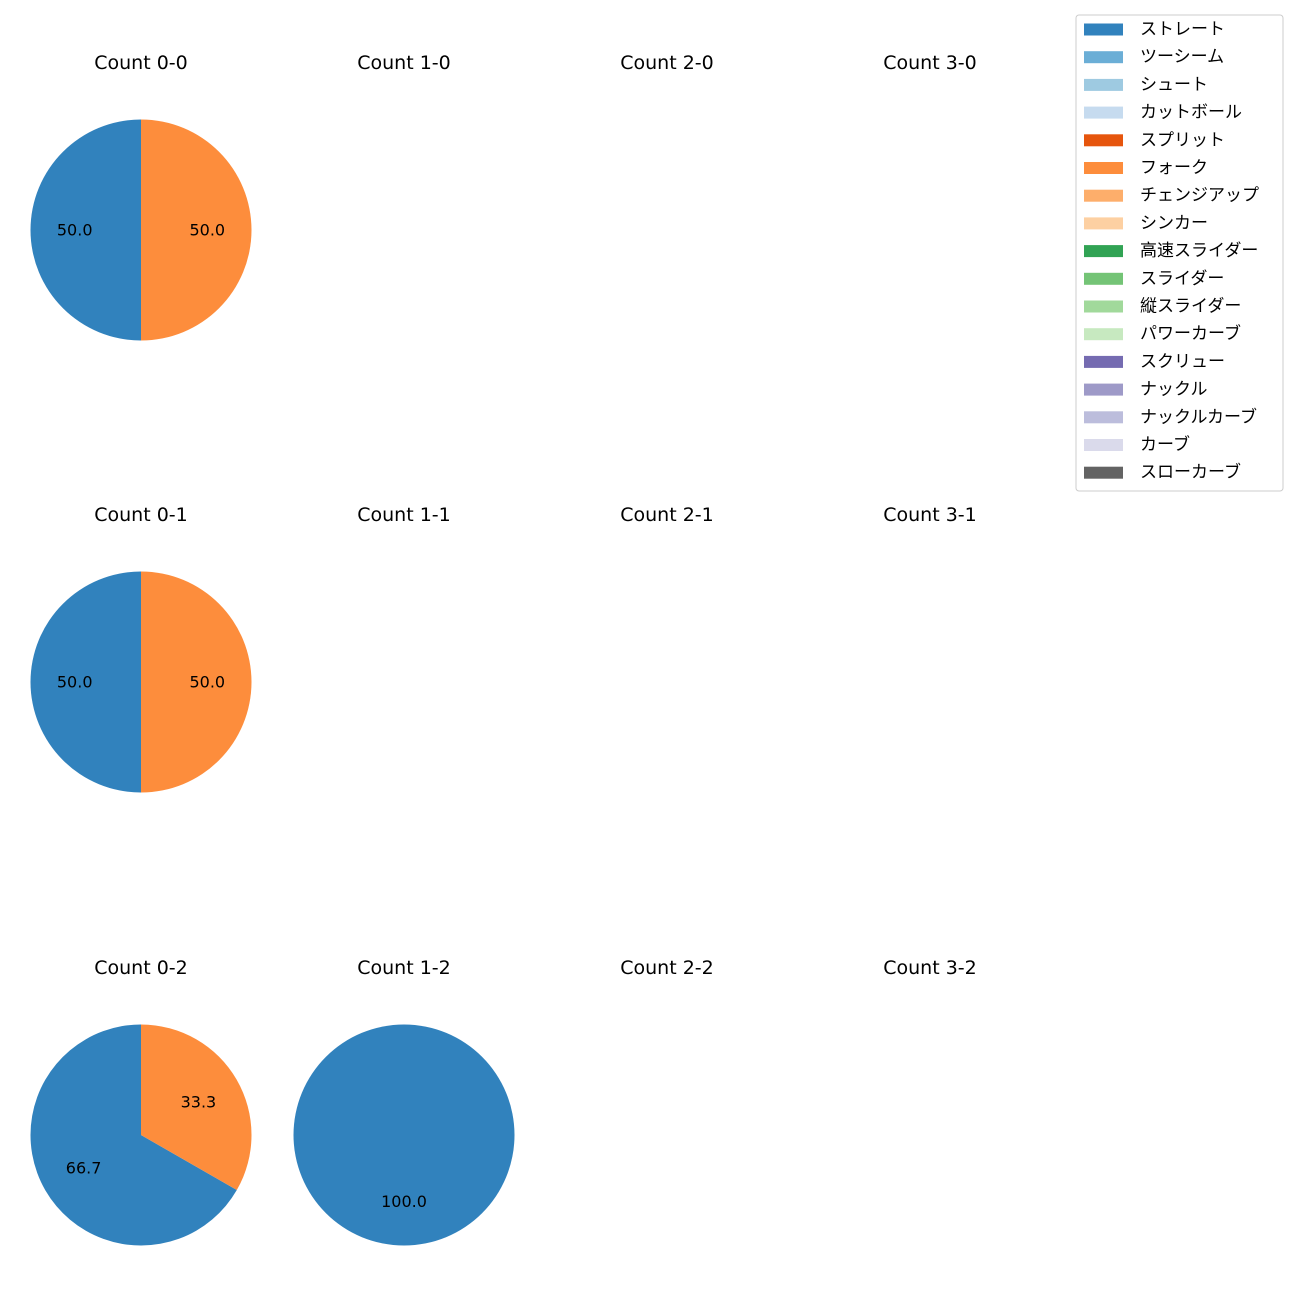 This screenshot has height=1300, width=1300. What do you see at coordinates (1165, 444) in the screenshot?
I see `legend-label: カーブ` at bounding box center [1165, 444].